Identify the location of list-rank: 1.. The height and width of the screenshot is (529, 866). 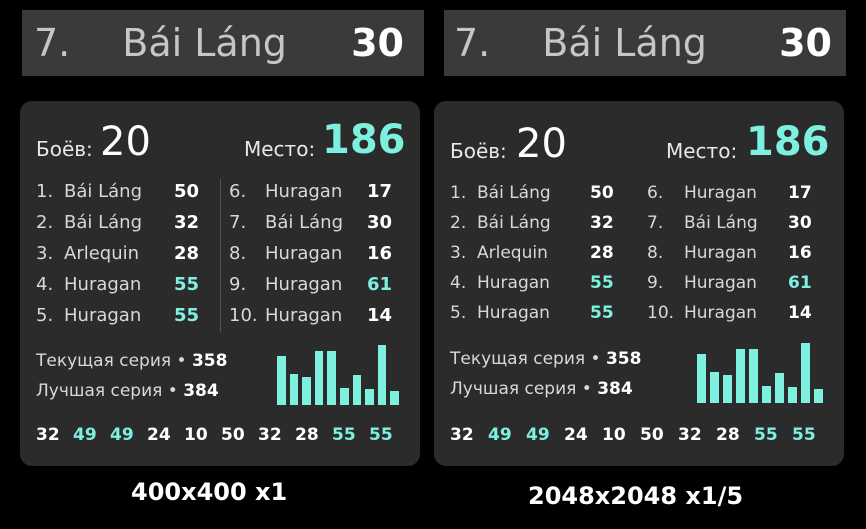
(458, 193).